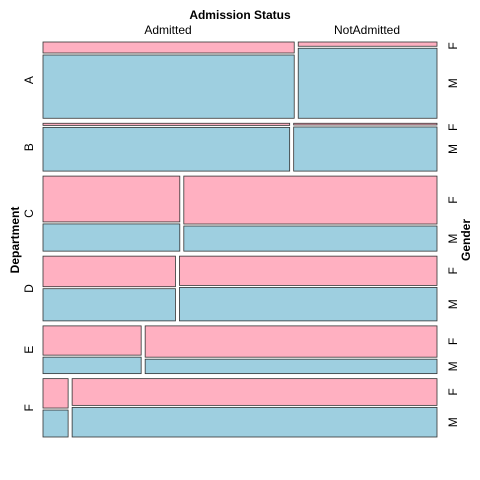 Image resolution: width=480 pixels, height=480 pixels. What do you see at coordinates (168, 47) in the screenshot?
I see `tile-A-admitted-F` at bounding box center [168, 47].